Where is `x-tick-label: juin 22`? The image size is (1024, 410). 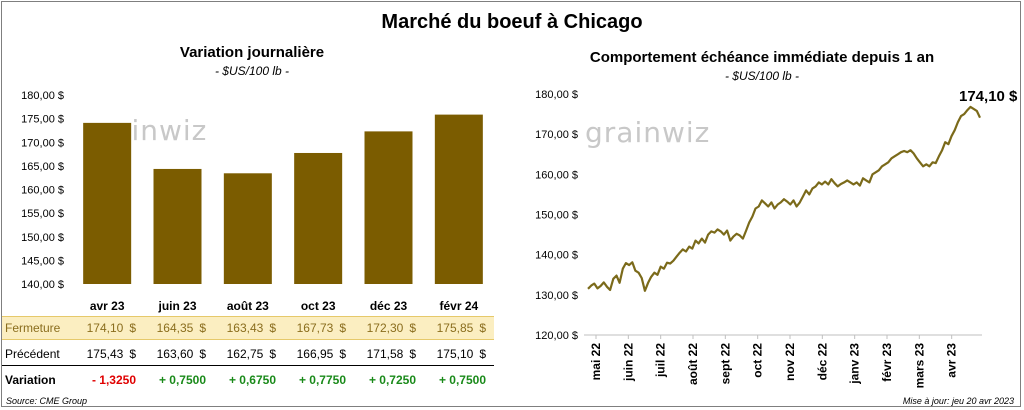
x-tick-label: juin 22 is located at coordinates (628, 362).